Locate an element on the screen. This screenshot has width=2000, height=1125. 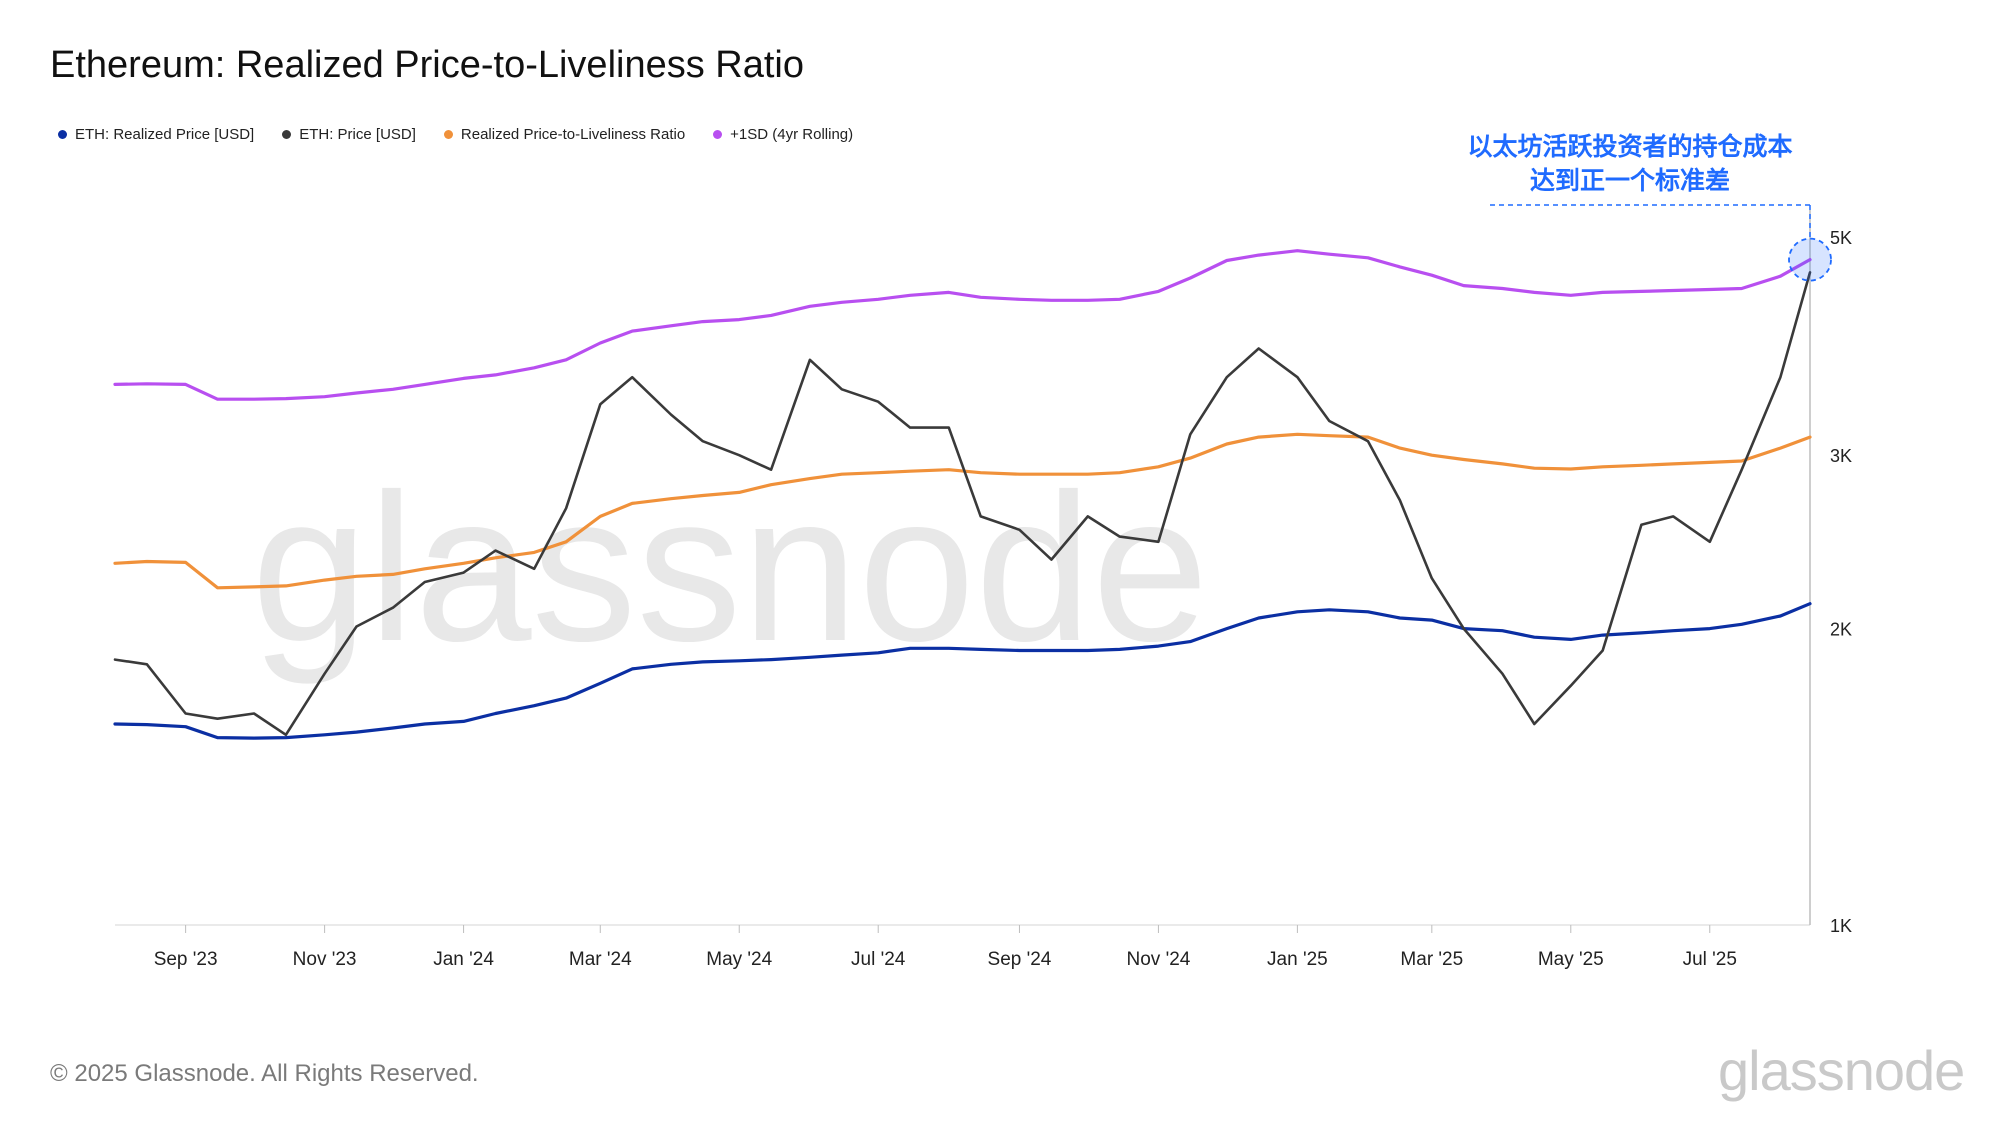
annotation-line-2: 达到正一个标准差 is located at coordinates (1629, 181).